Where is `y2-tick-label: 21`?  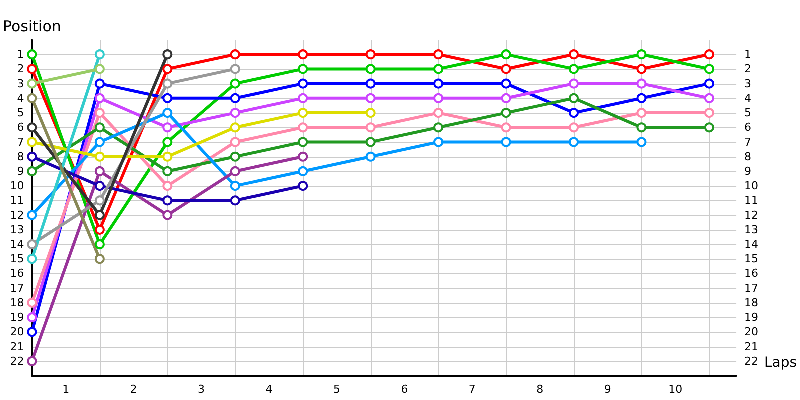
y2-tick-label: 21 is located at coordinates (751, 347).